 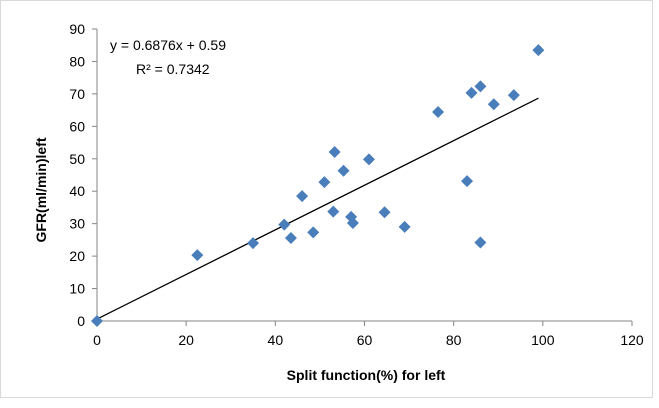 I want to click on y-tick-label: 80, so click(x=77, y=61).